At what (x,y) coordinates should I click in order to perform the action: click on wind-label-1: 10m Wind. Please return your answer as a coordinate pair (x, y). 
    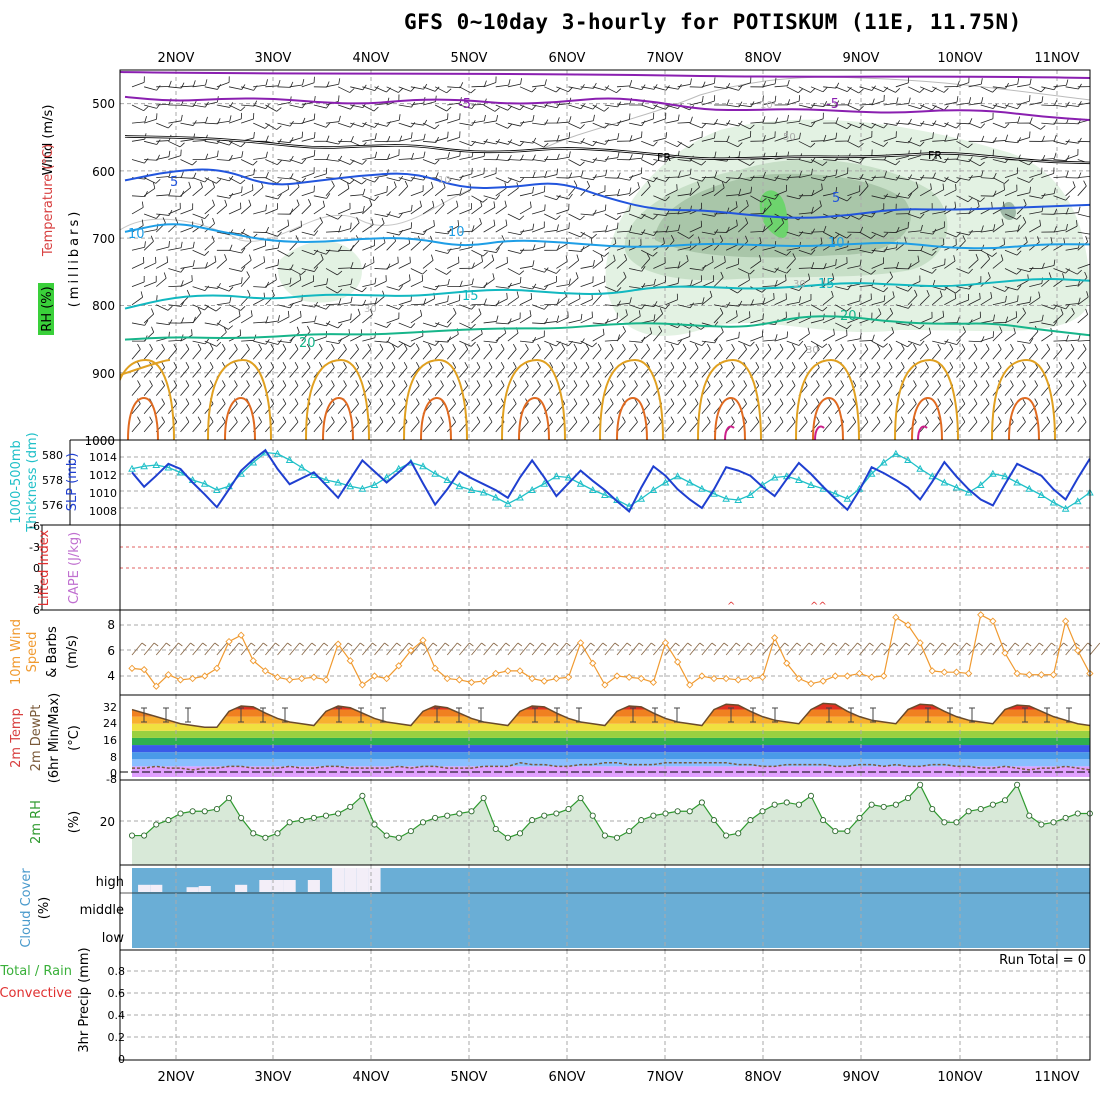
    Looking at the image, I should click on (16, 652).